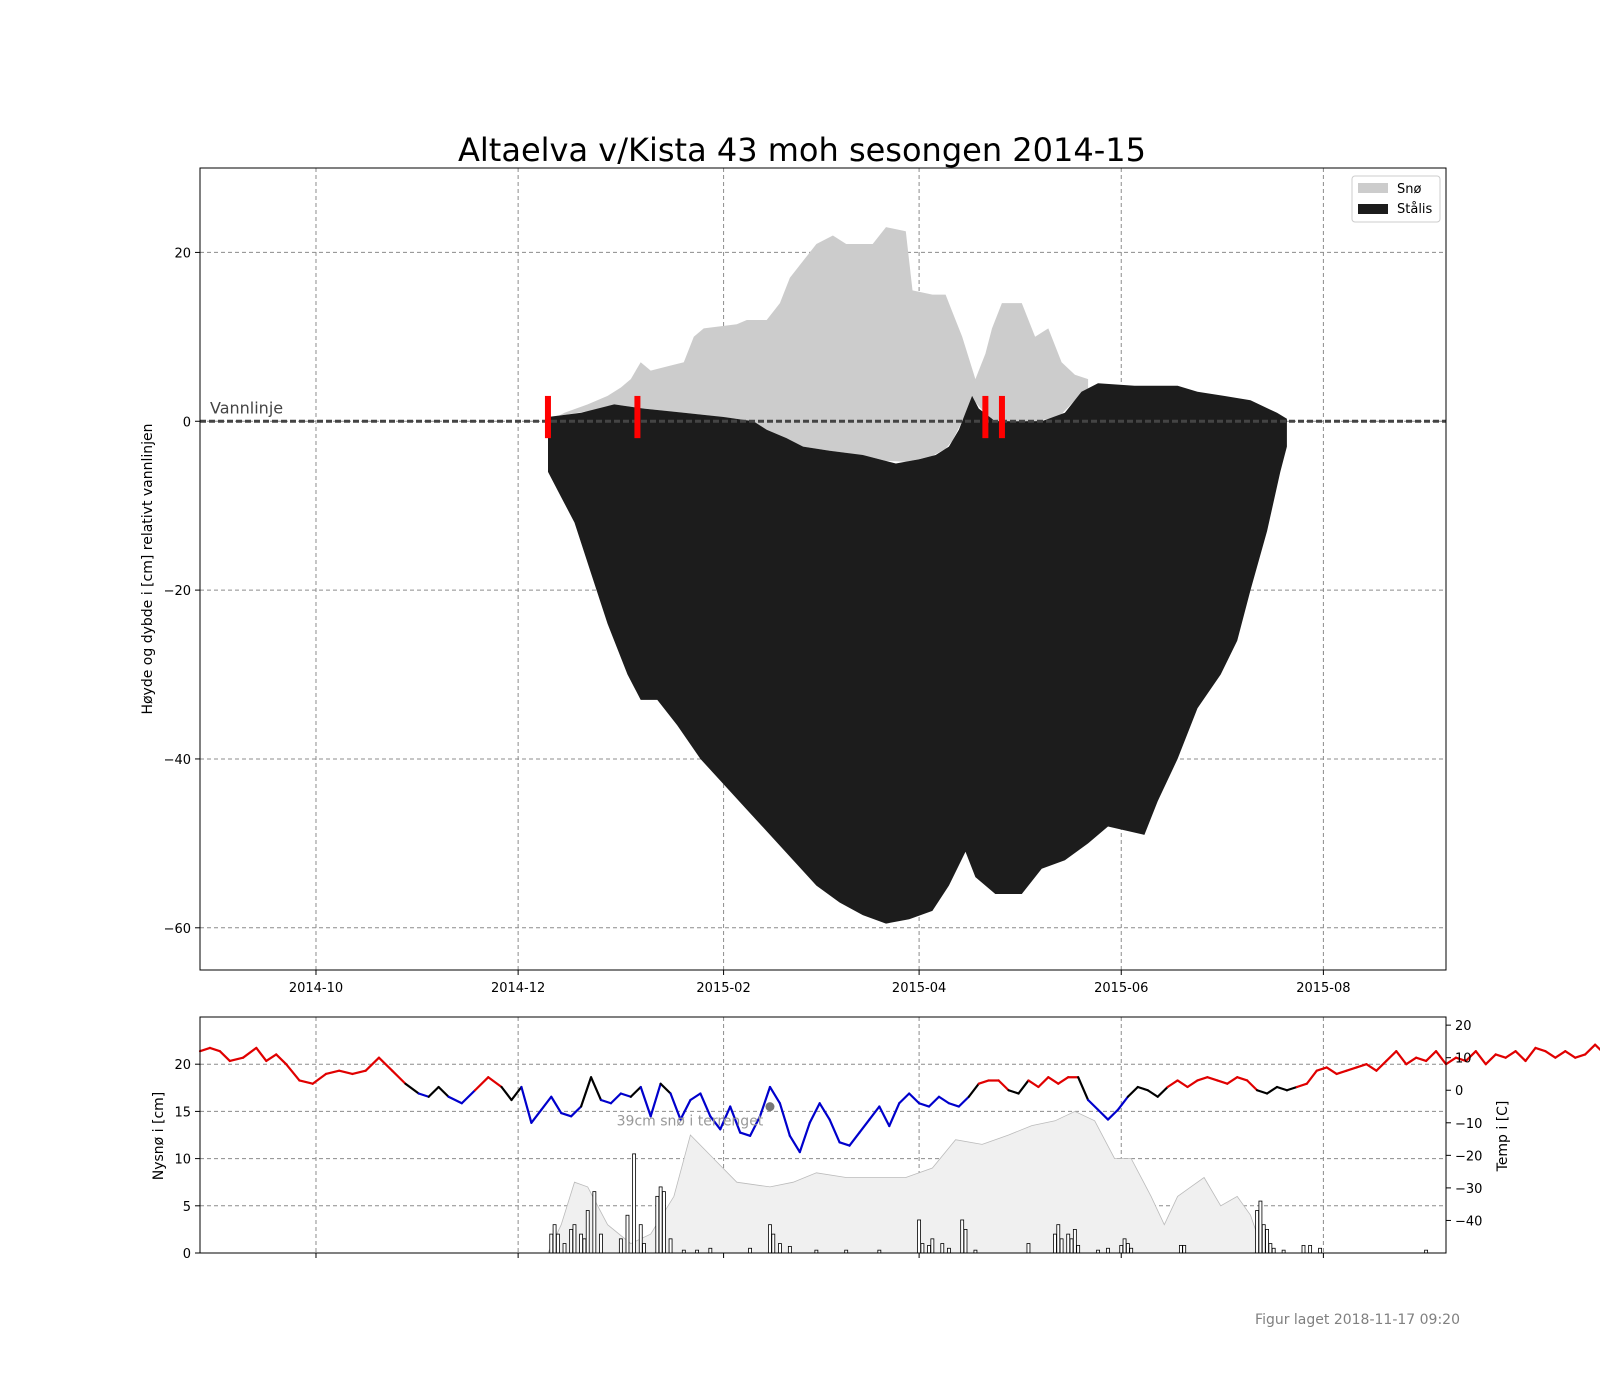  I want to click on main-xtick-label: 2015-06, so click(1121, 988).